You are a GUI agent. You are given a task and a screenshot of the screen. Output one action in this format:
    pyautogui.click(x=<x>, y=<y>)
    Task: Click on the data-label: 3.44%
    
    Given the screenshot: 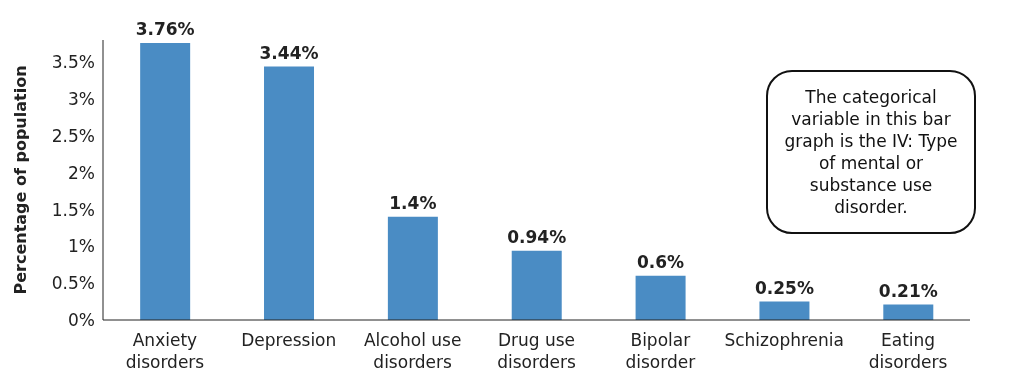 What is the action you would take?
    pyautogui.click(x=289, y=52)
    